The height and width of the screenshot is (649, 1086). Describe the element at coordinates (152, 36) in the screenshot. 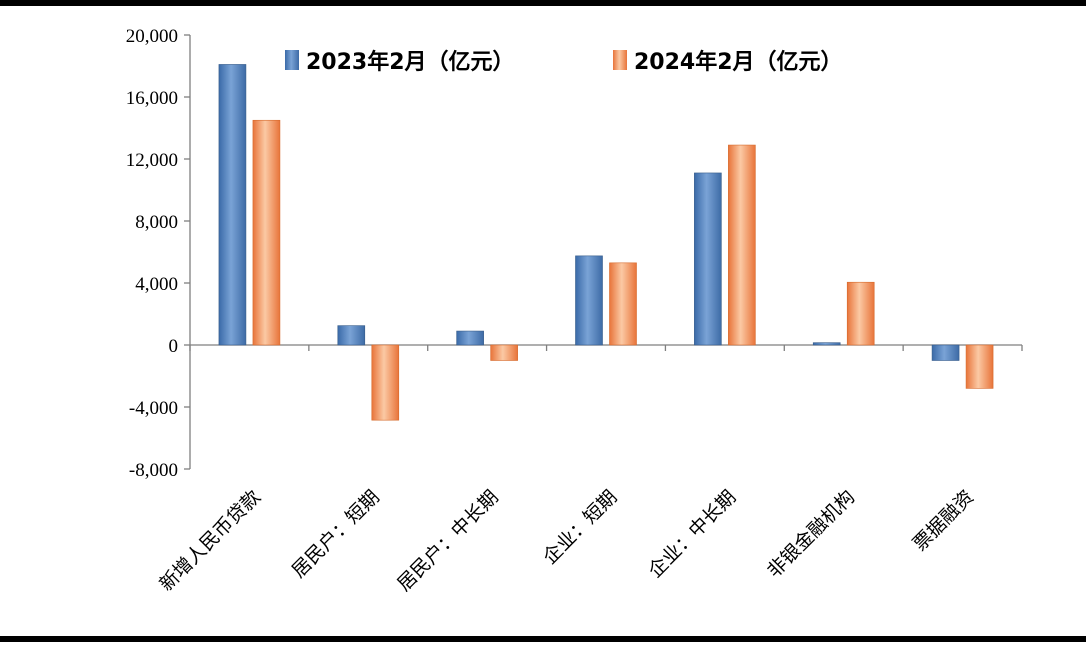

I see `y-tick-label: 20,000` at that location.